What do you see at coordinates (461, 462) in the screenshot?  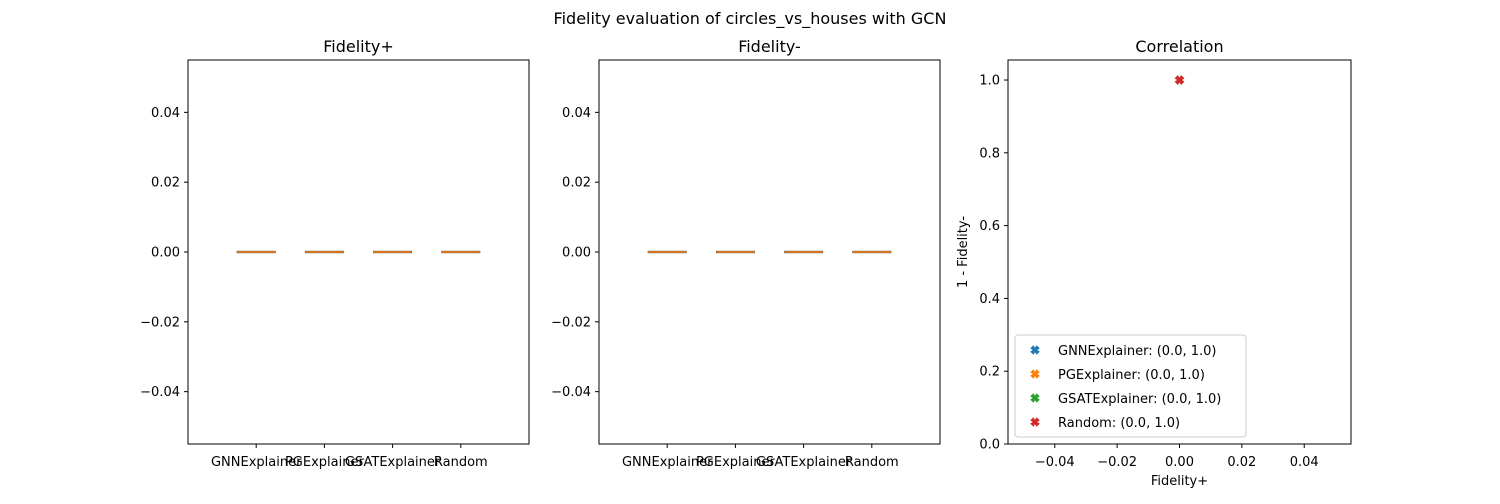 I see `fidelity-plus-xtick-label: Random` at bounding box center [461, 462].